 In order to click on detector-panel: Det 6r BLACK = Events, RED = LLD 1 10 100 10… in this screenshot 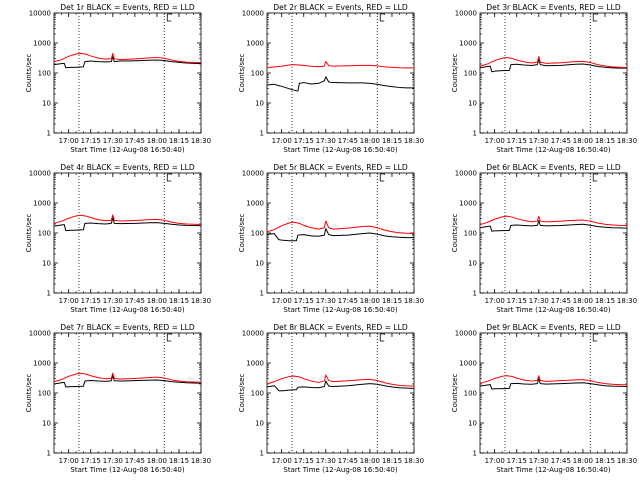, I will do `click(544, 238)`.